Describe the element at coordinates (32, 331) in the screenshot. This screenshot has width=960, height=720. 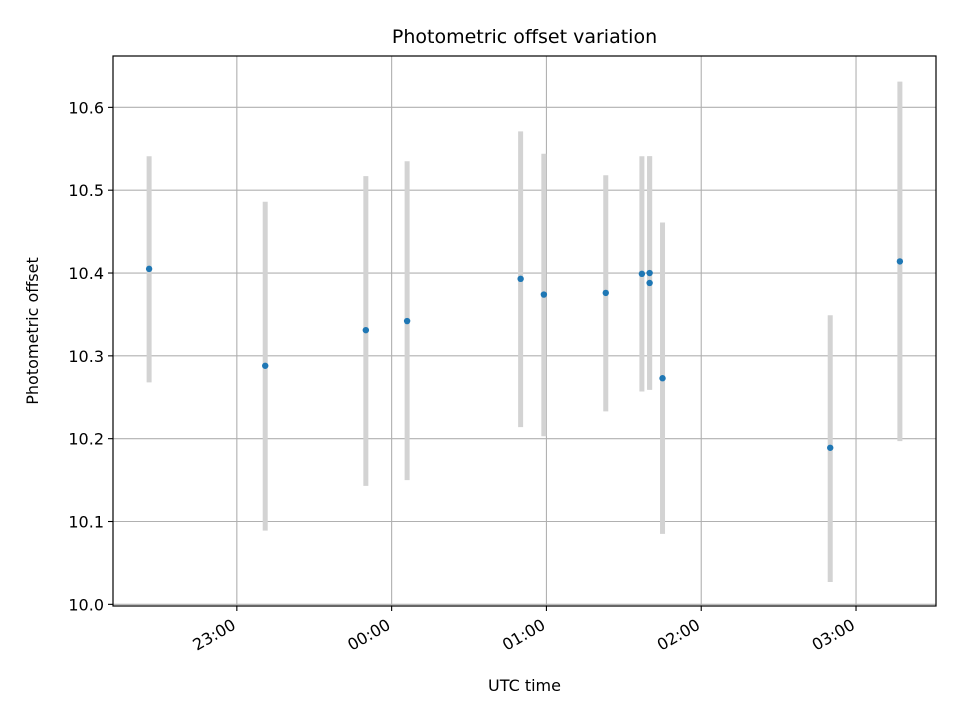
I see `y-axis-label: Photometric offset` at that location.